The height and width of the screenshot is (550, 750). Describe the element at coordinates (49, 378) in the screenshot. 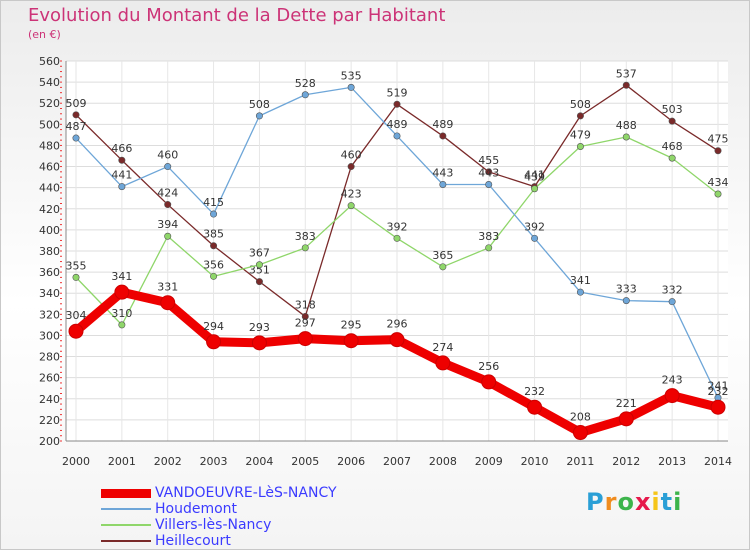

I see `y-tick-label: 260` at that location.